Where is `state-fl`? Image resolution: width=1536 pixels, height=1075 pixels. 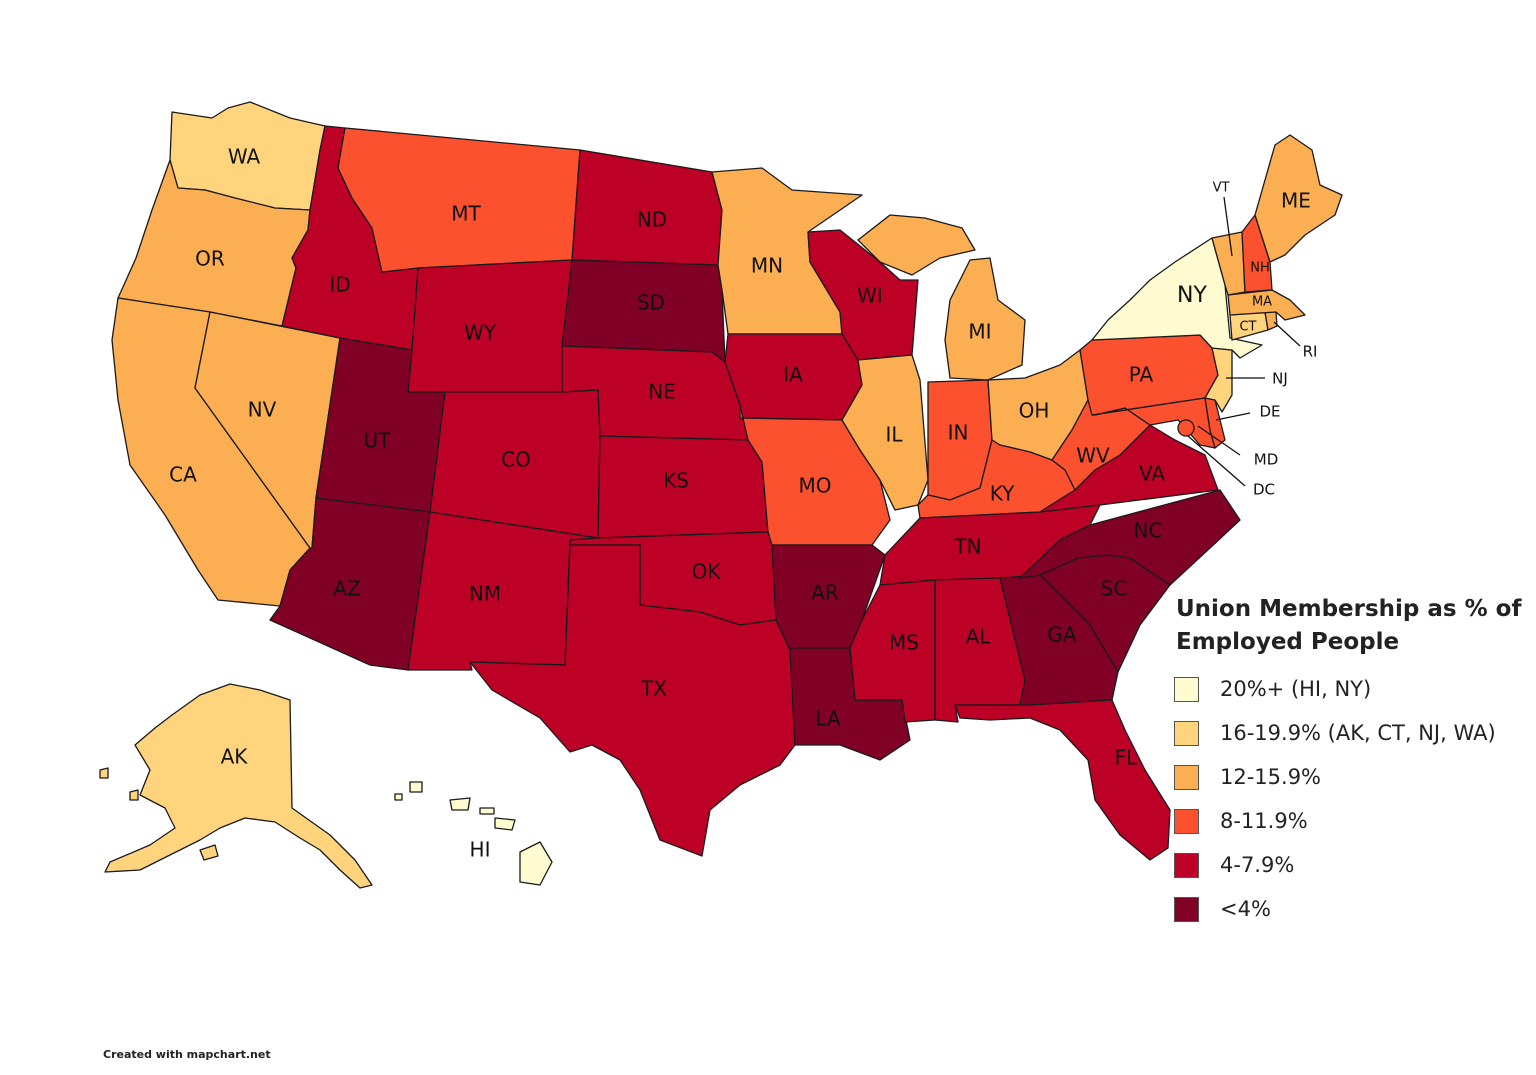
state-fl is located at coordinates (1062, 780).